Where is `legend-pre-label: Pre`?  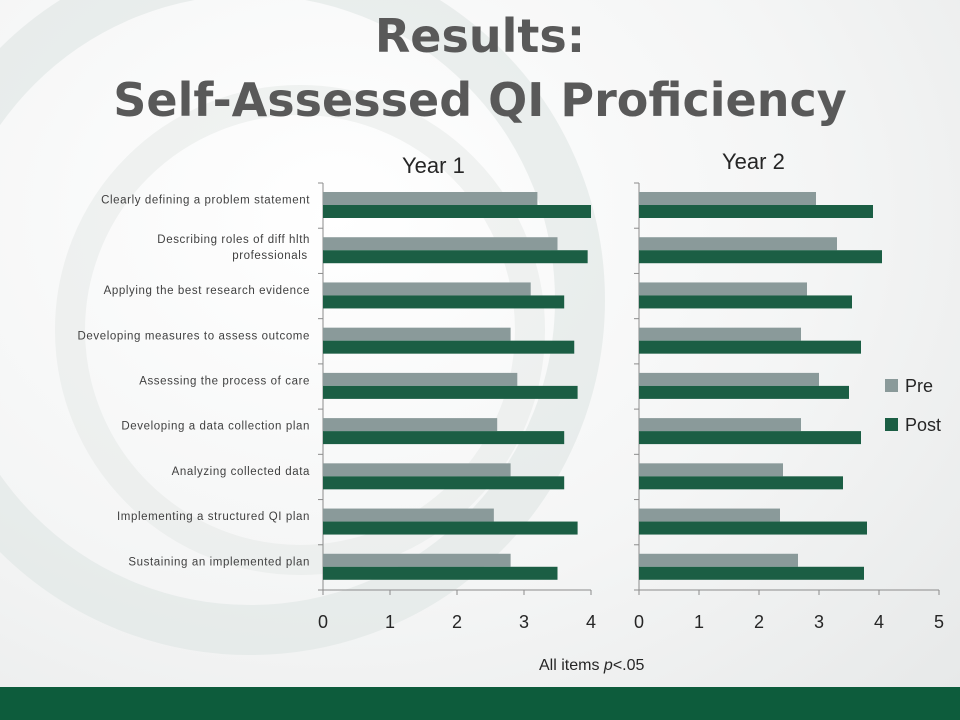
legend-pre-label: Pre is located at coordinates (919, 386).